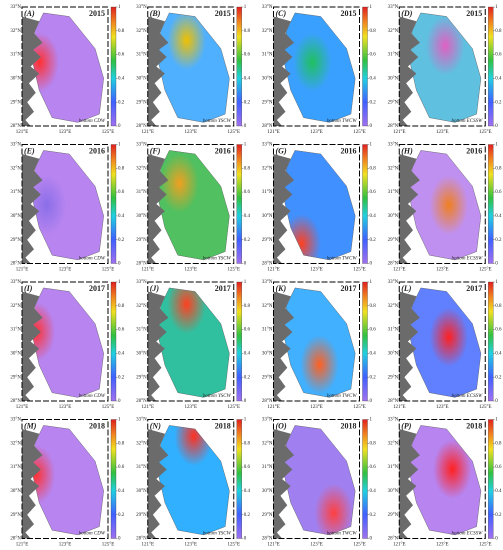 The height and width of the screenshot is (550, 503). Describe the element at coordinates (281, 288) in the screenshot. I see `panel-label: (K)` at that location.